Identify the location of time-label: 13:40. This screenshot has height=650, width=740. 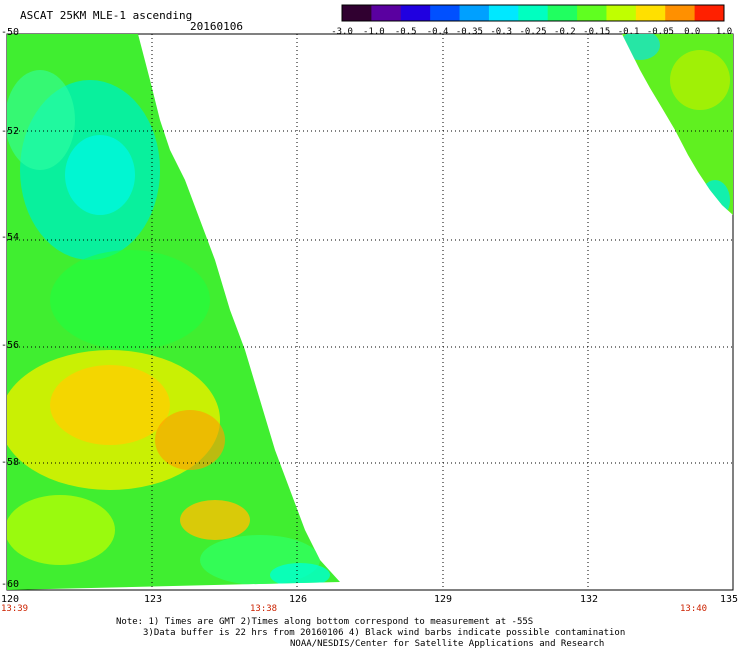
(694, 609).